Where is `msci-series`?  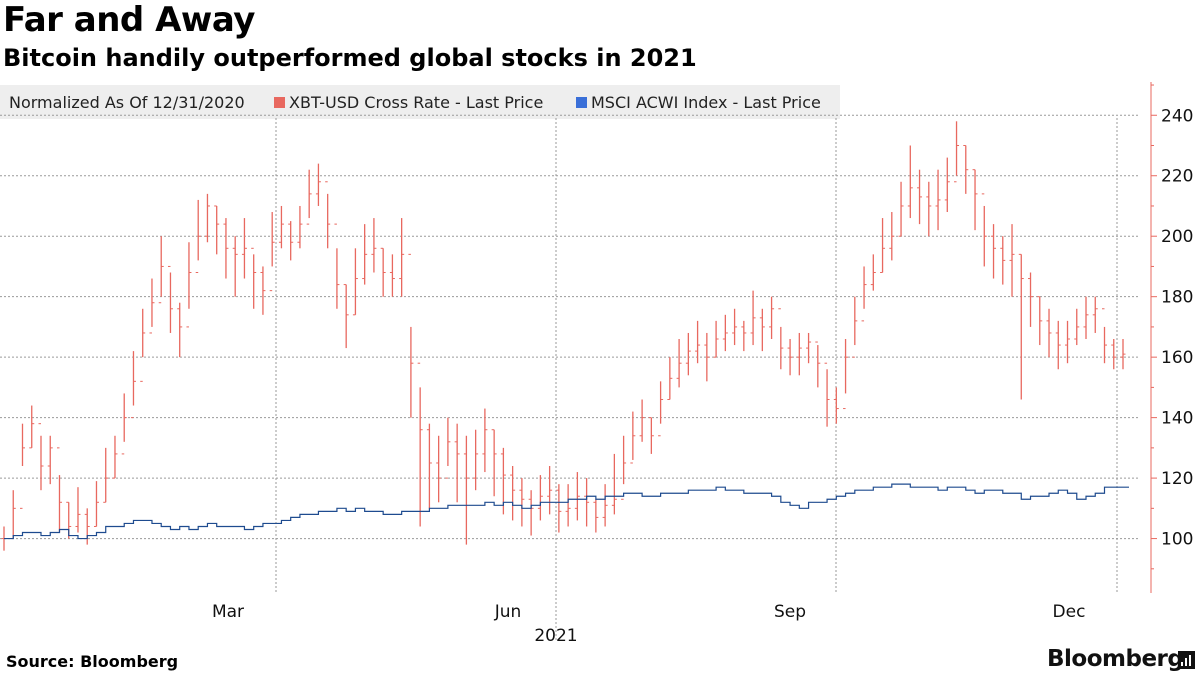 msci-series is located at coordinates (566, 511).